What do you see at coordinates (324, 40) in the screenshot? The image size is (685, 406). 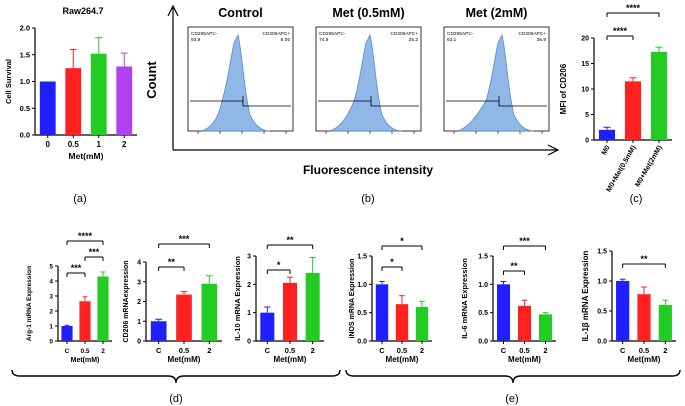 I see `gate-neg-value: 74.8` at bounding box center [324, 40].